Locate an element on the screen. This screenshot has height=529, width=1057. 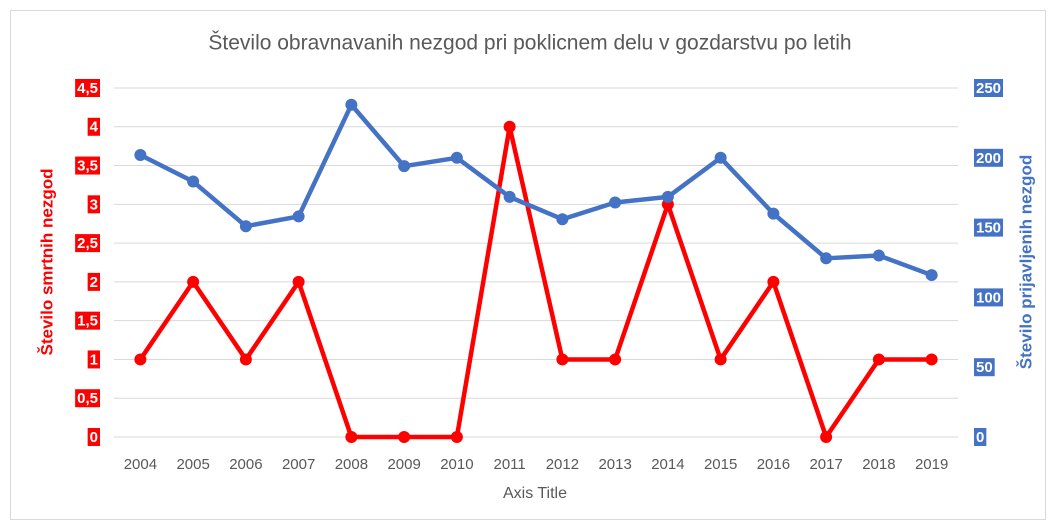
x-tick-label: 2004 is located at coordinates (140, 464).